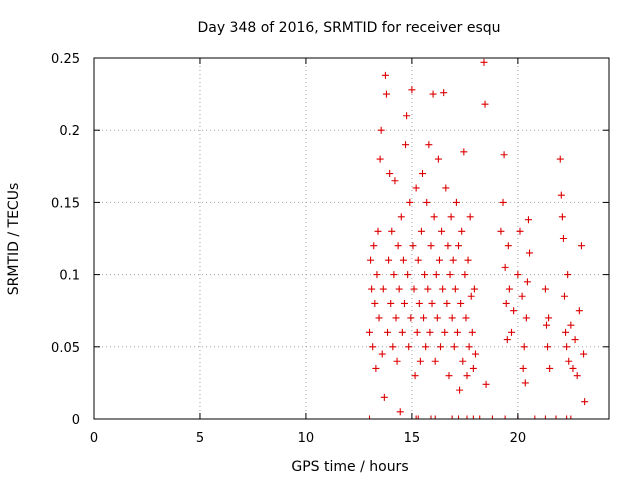  What do you see at coordinates (76, 420) in the screenshot?
I see `y-tick-label: 0` at bounding box center [76, 420].